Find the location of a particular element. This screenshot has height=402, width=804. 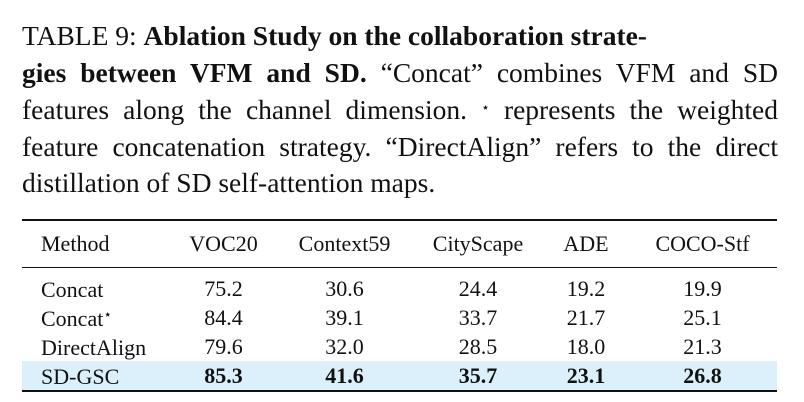

value-cell: 41.6 is located at coordinates (344, 376).